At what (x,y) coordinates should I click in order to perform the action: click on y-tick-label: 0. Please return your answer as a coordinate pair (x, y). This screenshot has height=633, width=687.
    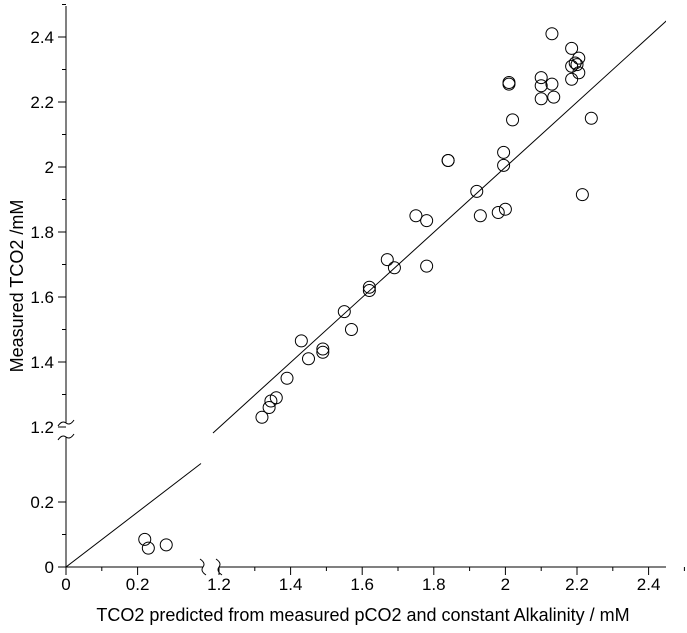
    Looking at the image, I should click on (49, 567).